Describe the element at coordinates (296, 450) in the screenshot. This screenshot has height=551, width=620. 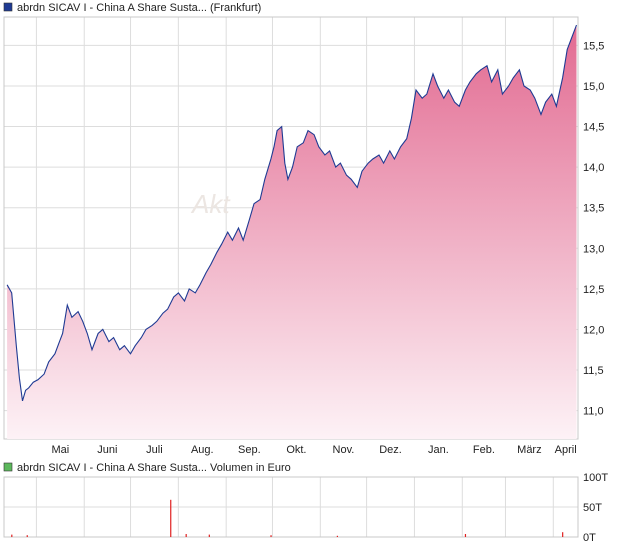
I see `price-x-tick-label: Okt.` at that location.